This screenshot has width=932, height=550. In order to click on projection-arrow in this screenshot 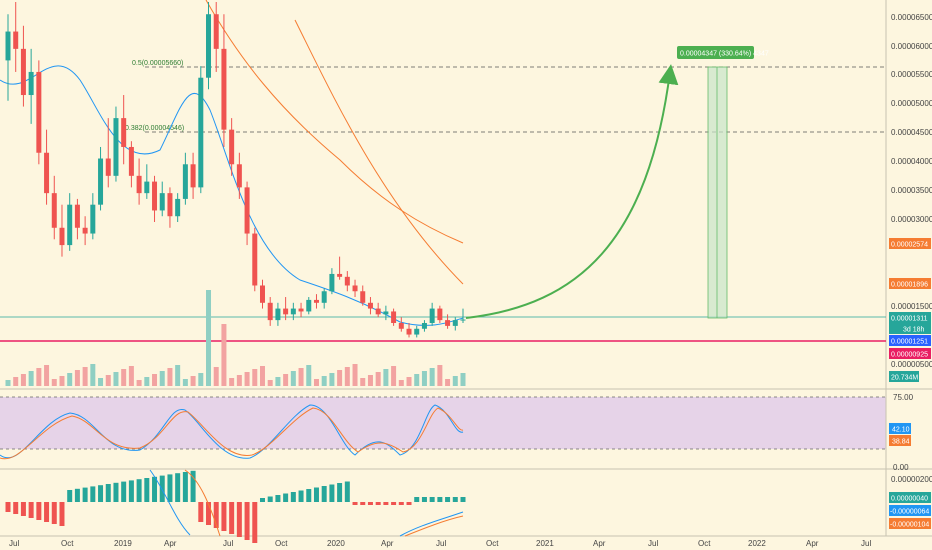, I will do `click(572, 191)`.